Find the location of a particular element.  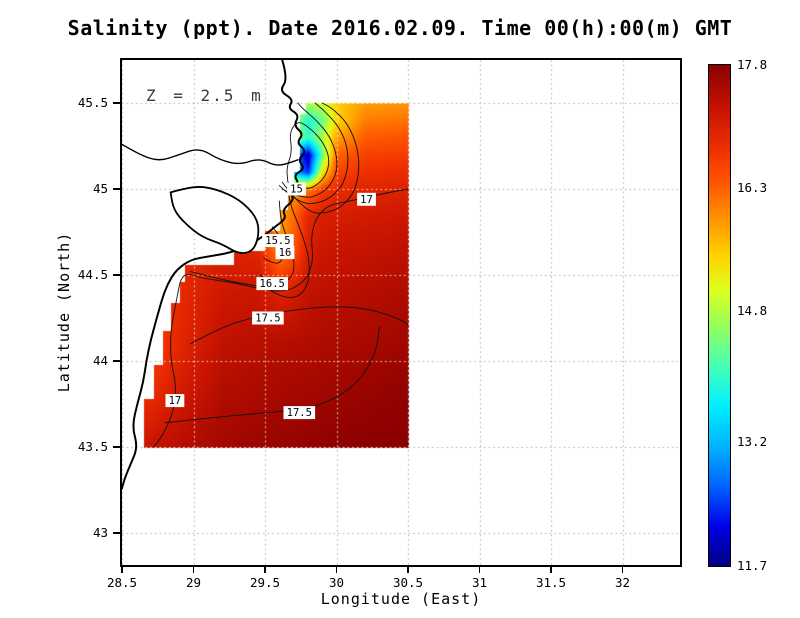

y-tick-label: 45.5 is located at coordinates (92, 102).